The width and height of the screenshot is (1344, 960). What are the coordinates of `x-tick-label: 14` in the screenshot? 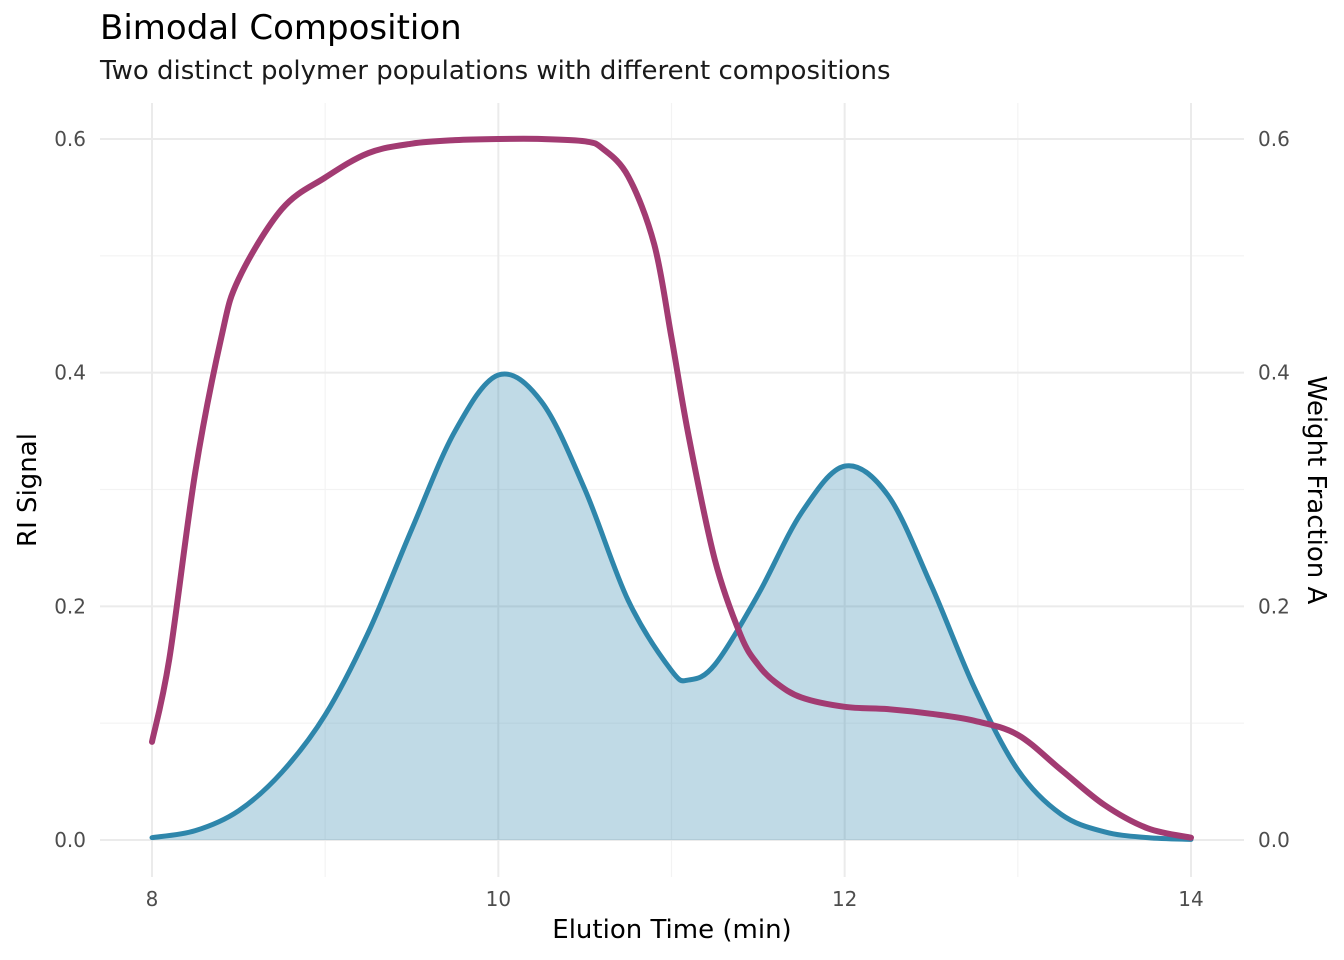 It's located at (1190, 899).